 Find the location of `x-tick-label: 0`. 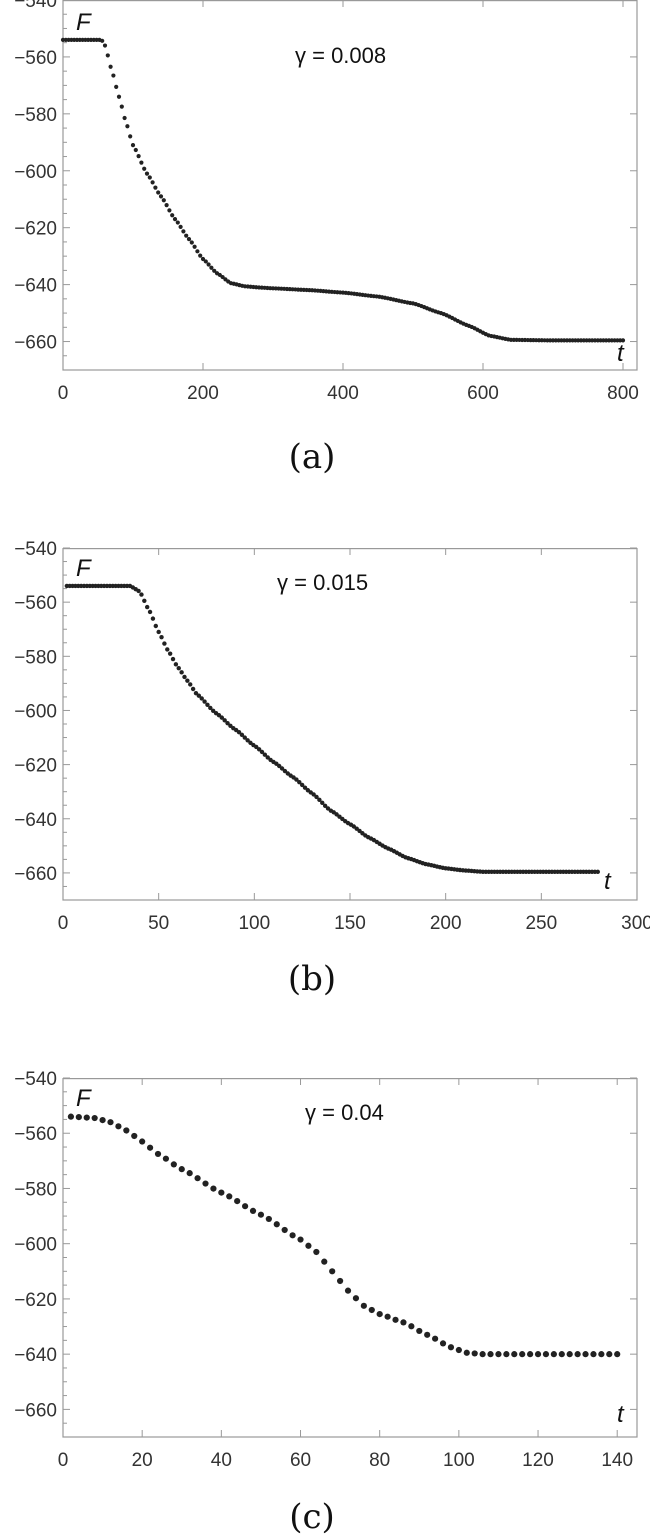

x-tick-label: 0 is located at coordinates (63, 923).